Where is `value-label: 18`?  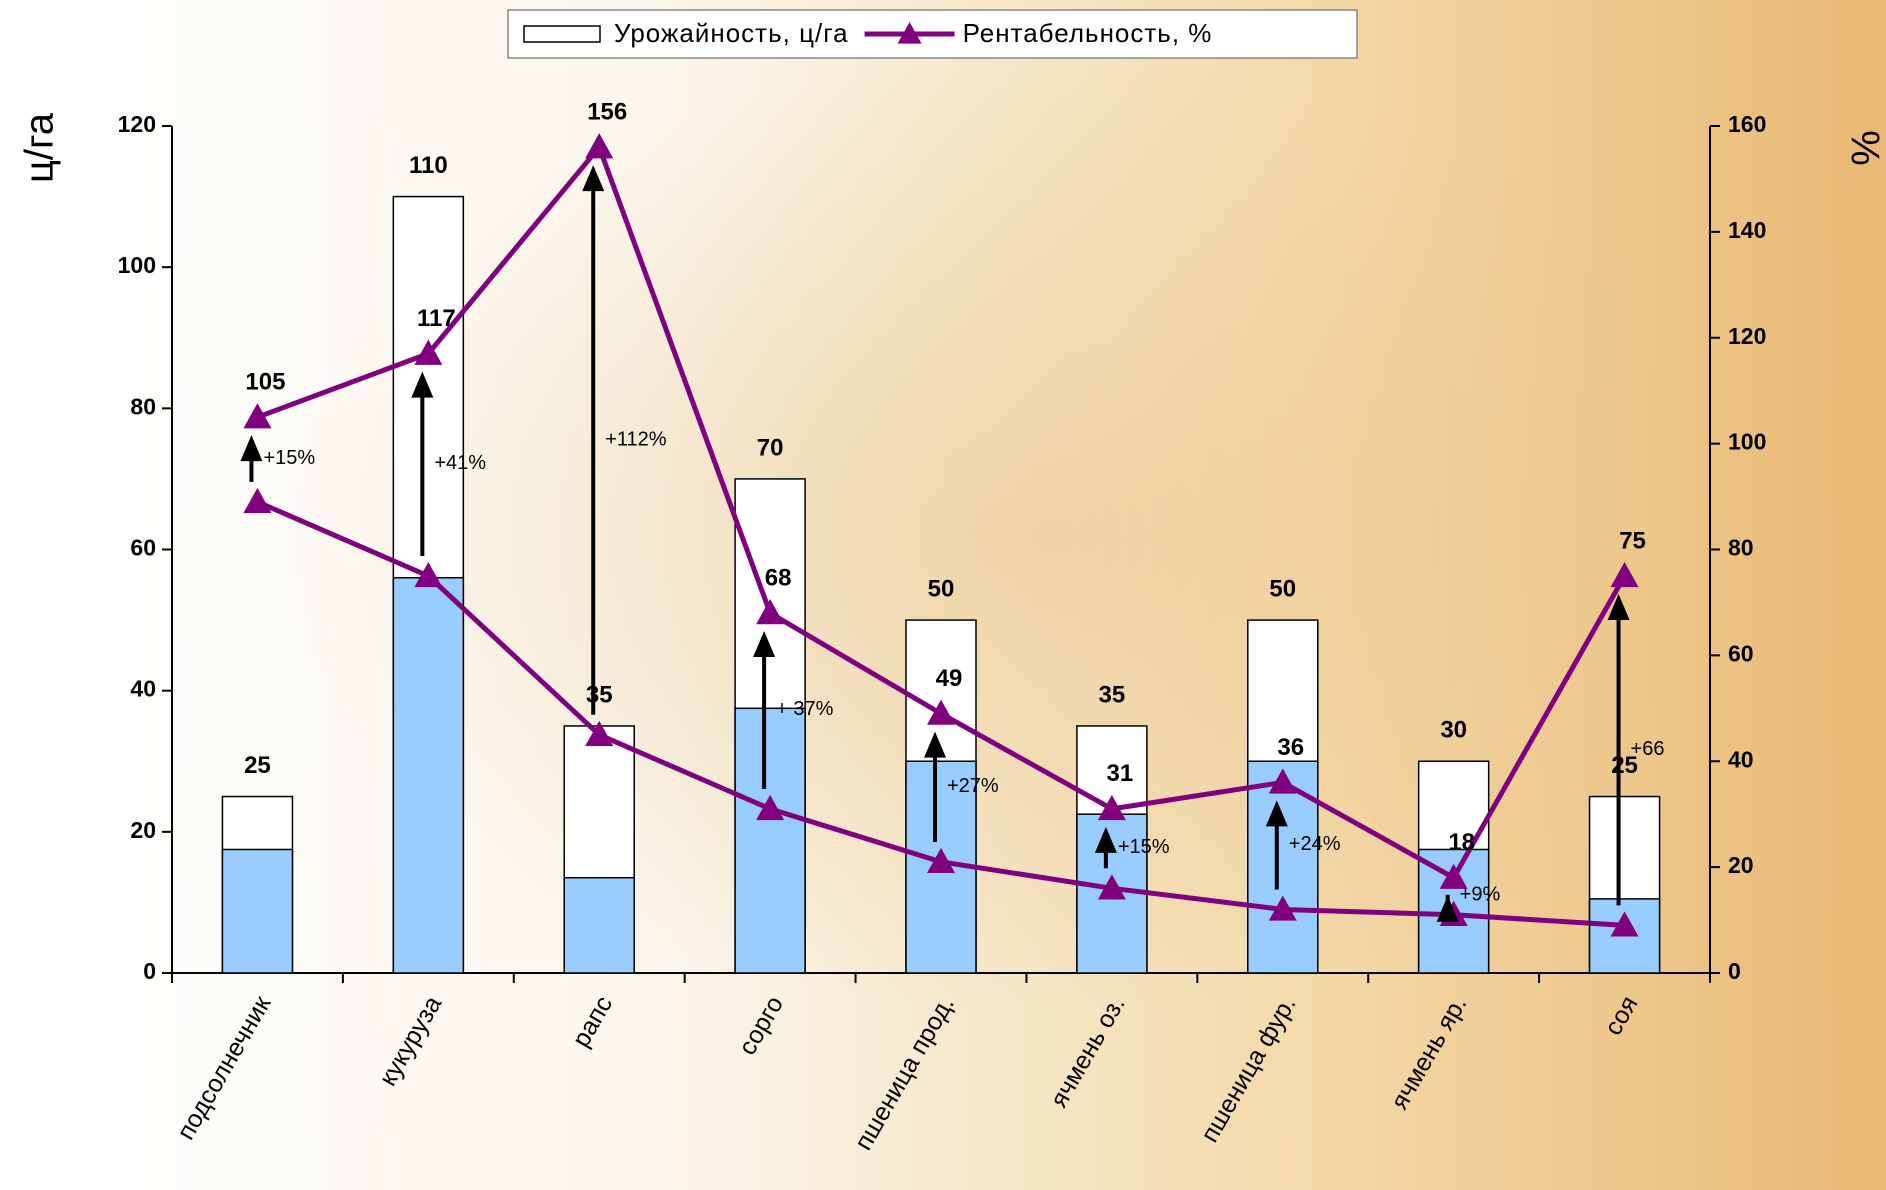
value-label: 18 is located at coordinates (1461, 842).